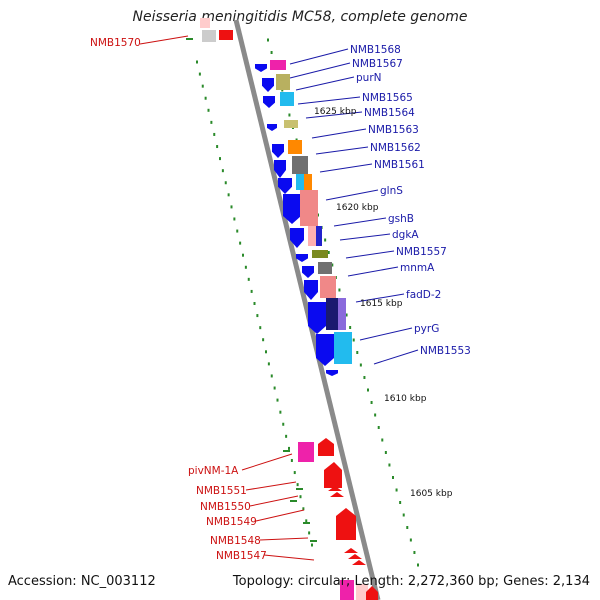 Image resolution: width=600 pixels, height=600 pixels. I want to click on gene-label-gshb: gshB, so click(401, 219).